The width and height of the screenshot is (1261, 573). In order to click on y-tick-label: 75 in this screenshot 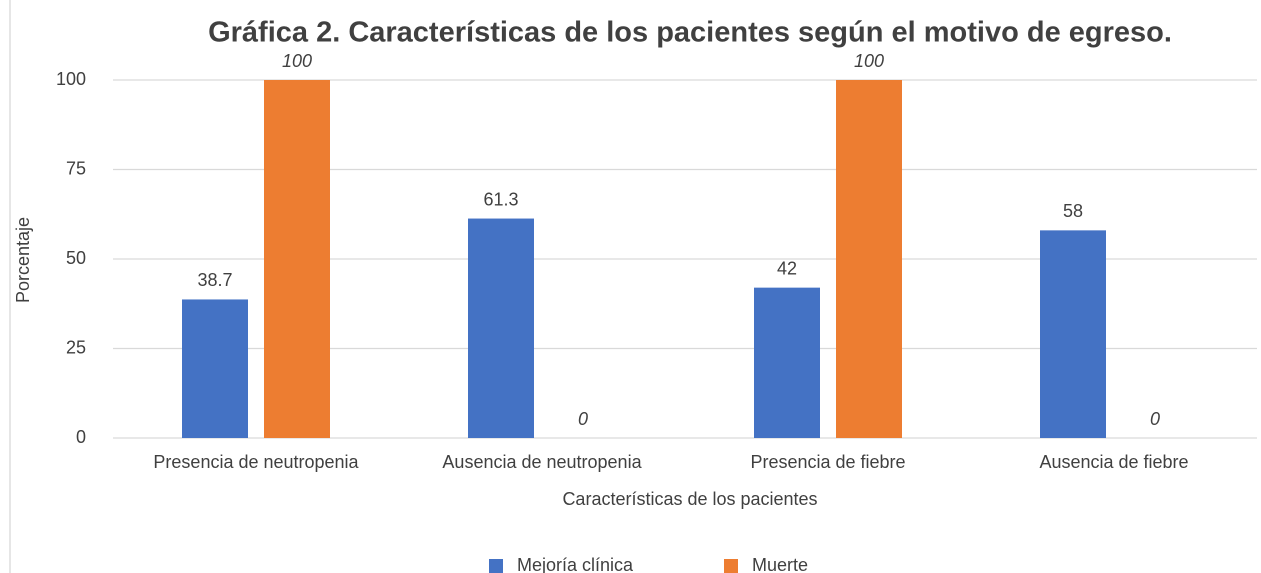, I will do `click(76, 168)`.